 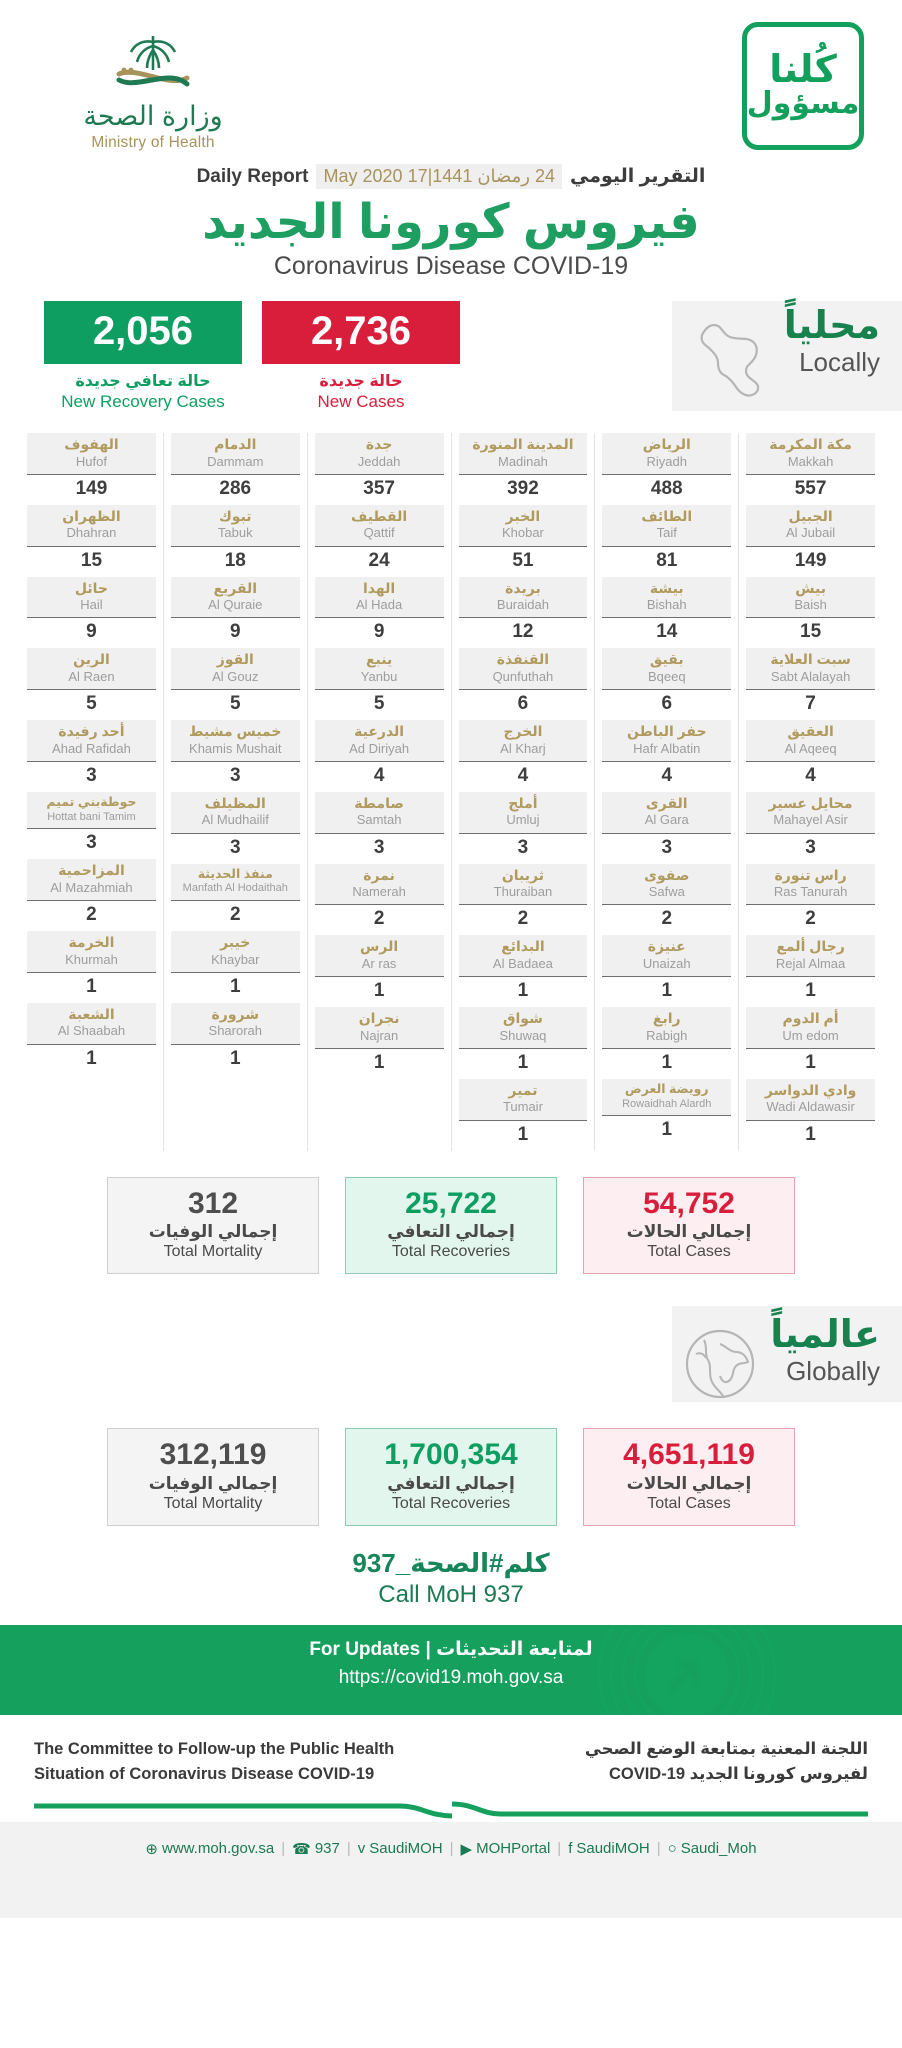 I want to click on updates-url: https://covid19.moh.gov.sa, so click(x=451, y=1677).